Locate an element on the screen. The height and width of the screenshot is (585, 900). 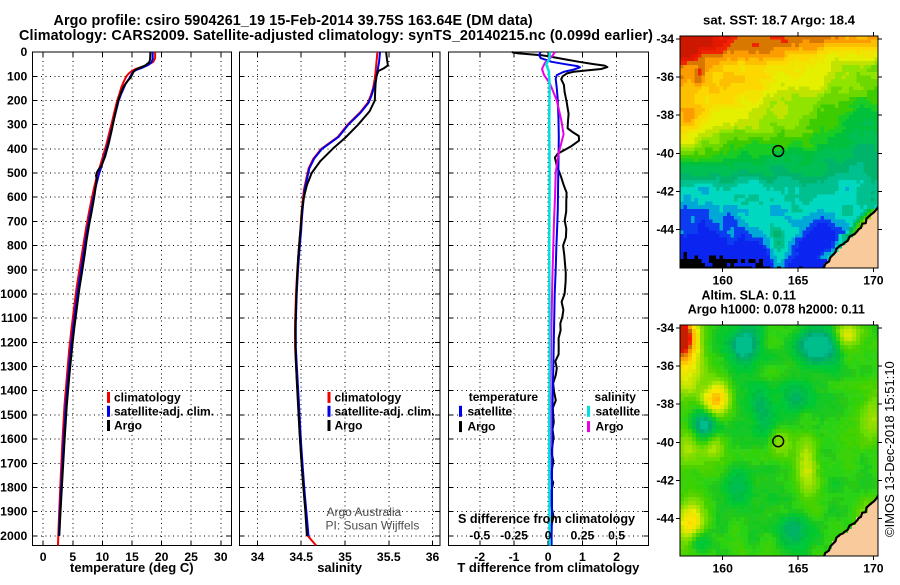
svg-text: 34 is located at coordinates (258, 557).